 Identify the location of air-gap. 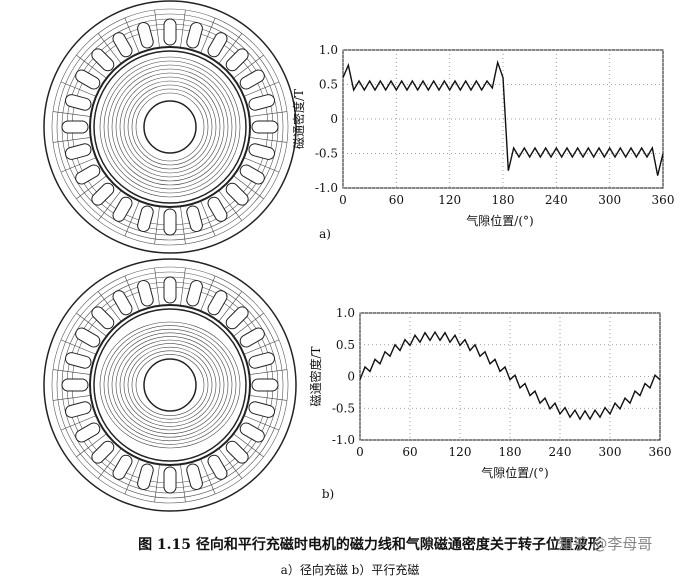
(170, 127).